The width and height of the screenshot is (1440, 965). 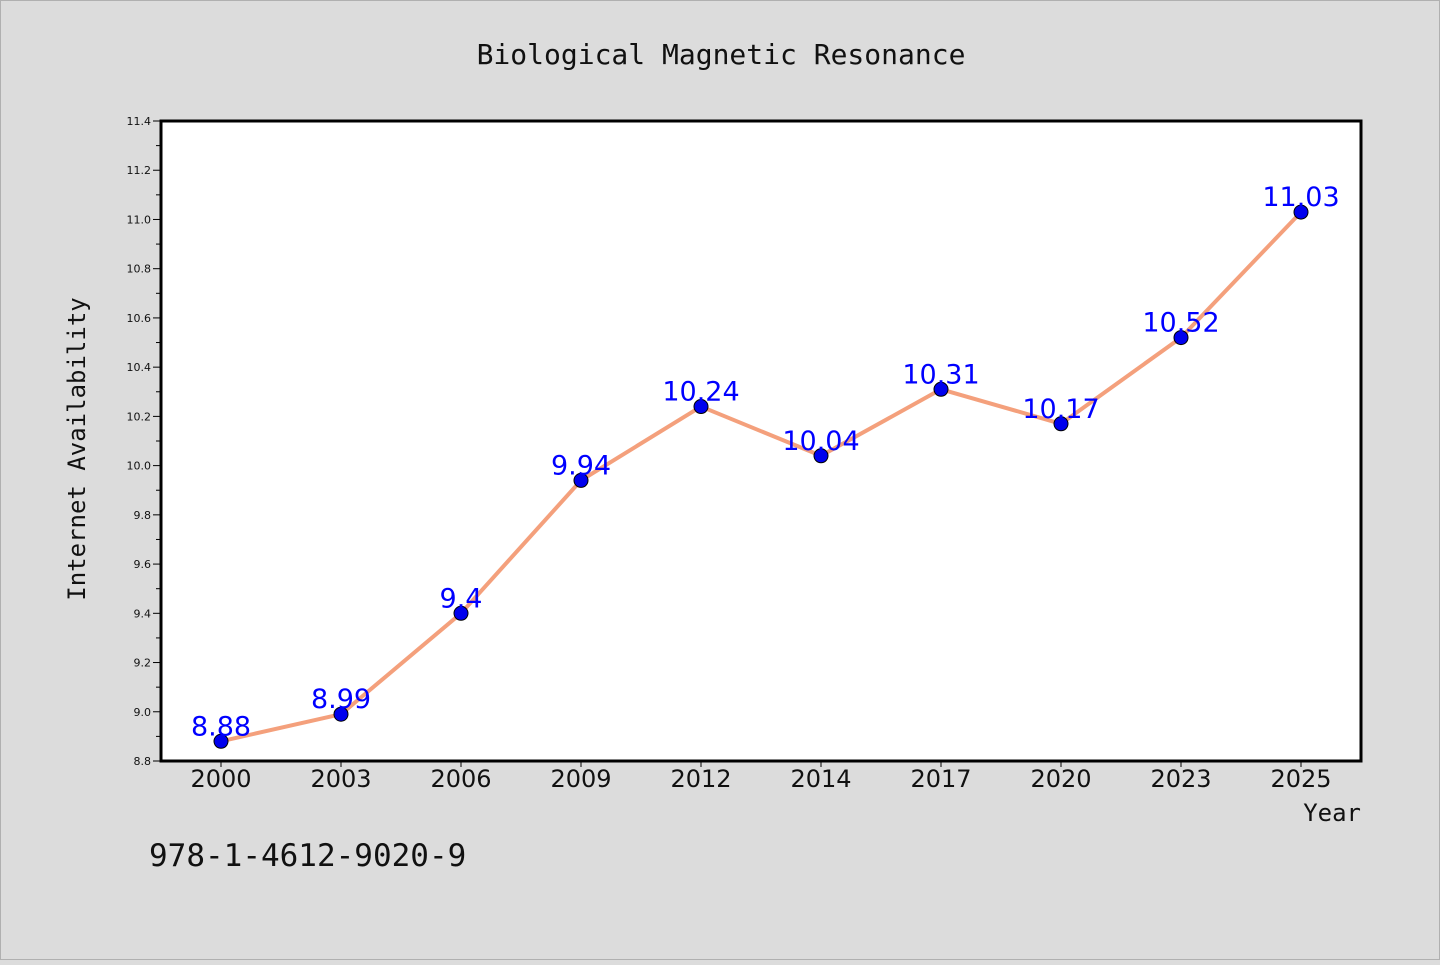 What do you see at coordinates (340, 779) in the screenshot?
I see `x-tick-label: 2003` at bounding box center [340, 779].